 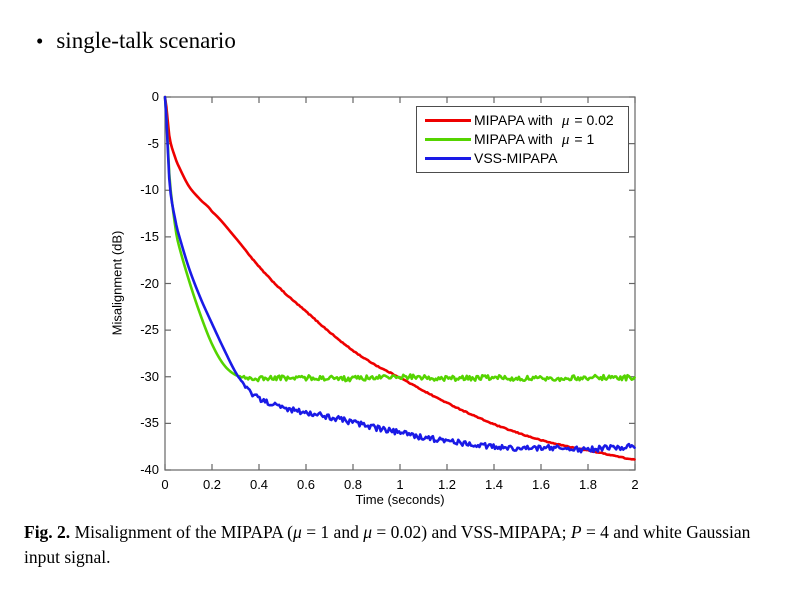 I want to click on legend-label: MIPAPA with μ = 0.02, so click(x=544, y=121).